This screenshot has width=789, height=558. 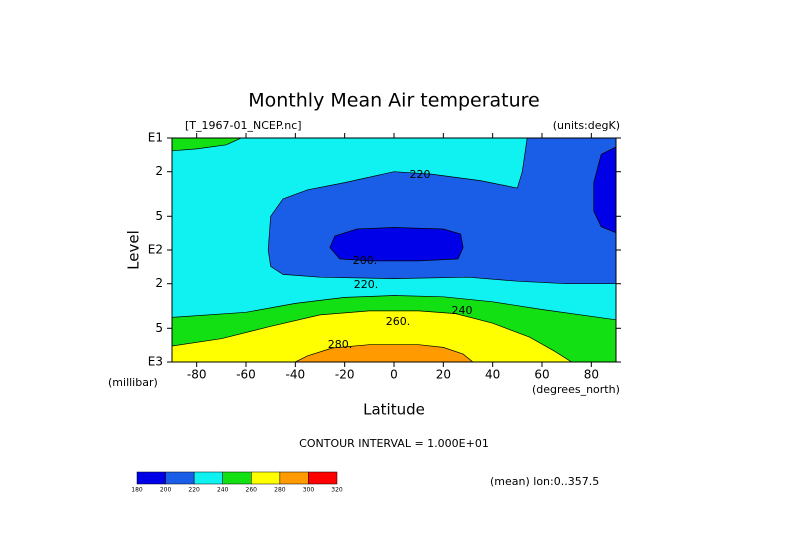 I want to click on colorbar-label: 220, so click(x=194, y=490).